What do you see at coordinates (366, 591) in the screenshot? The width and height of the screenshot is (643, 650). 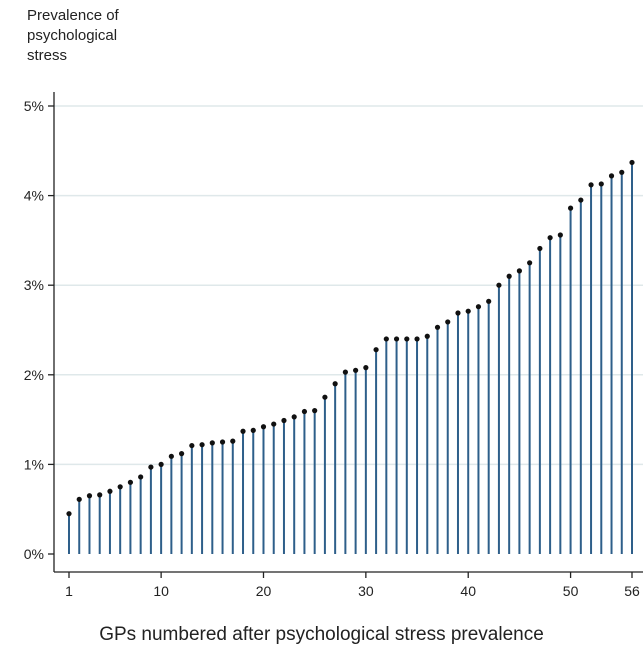 I see `x-tick-label-30: 30` at bounding box center [366, 591].